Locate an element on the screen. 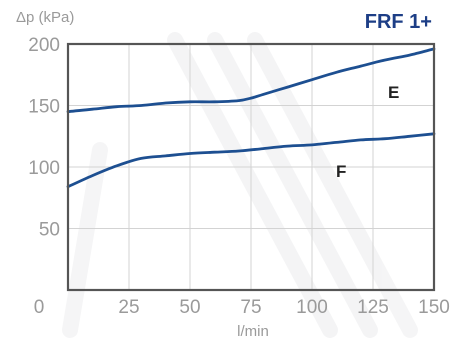 This screenshot has width=462, height=342. y-tick-label: 200 is located at coordinates (44, 45).